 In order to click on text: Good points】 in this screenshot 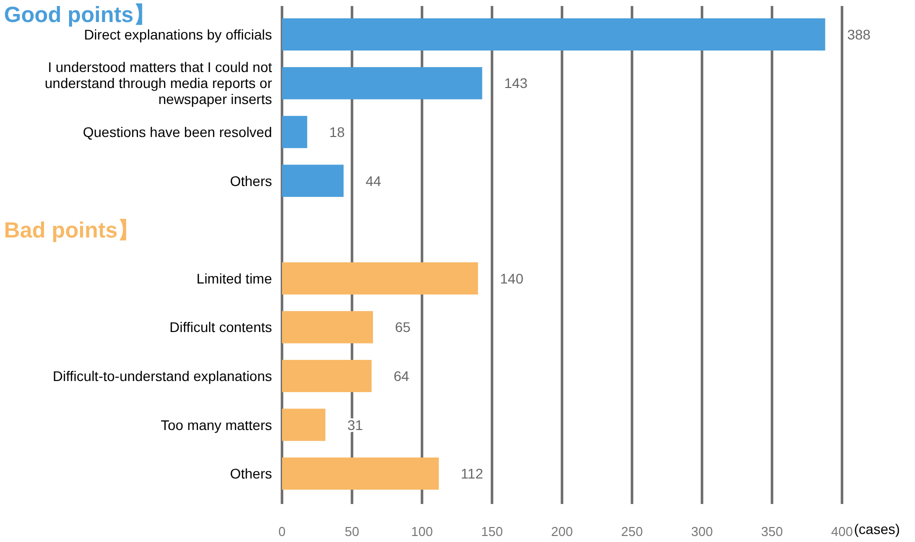, I will do `click(80, 14)`.